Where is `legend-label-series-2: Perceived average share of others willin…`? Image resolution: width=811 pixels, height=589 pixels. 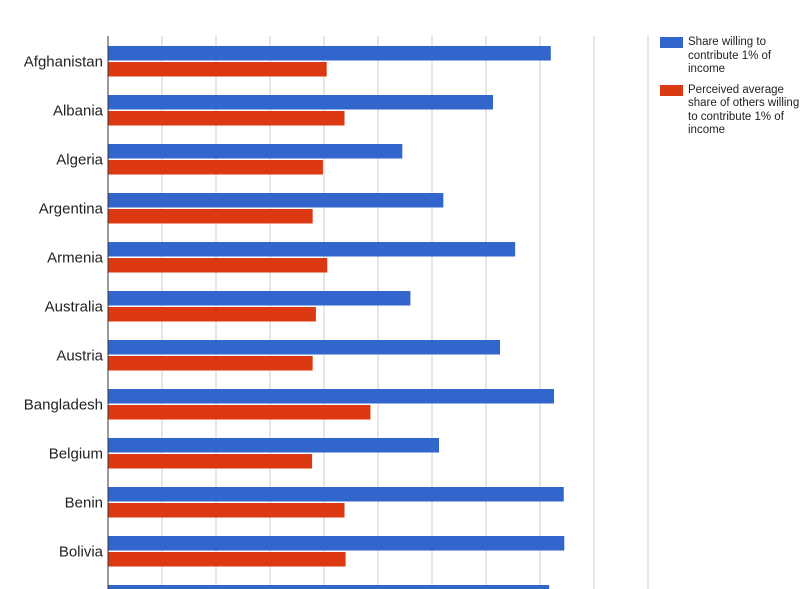
legend-label-series-2: Perceived average share of others willin… is located at coordinates (744, 110).